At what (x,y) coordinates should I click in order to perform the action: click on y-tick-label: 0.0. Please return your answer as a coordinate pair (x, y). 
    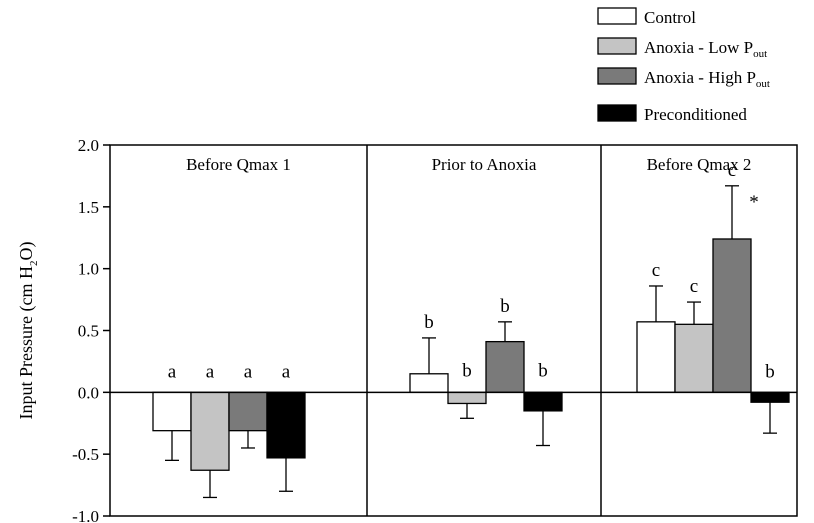
    Looking at the image, I should click on (88, 392).